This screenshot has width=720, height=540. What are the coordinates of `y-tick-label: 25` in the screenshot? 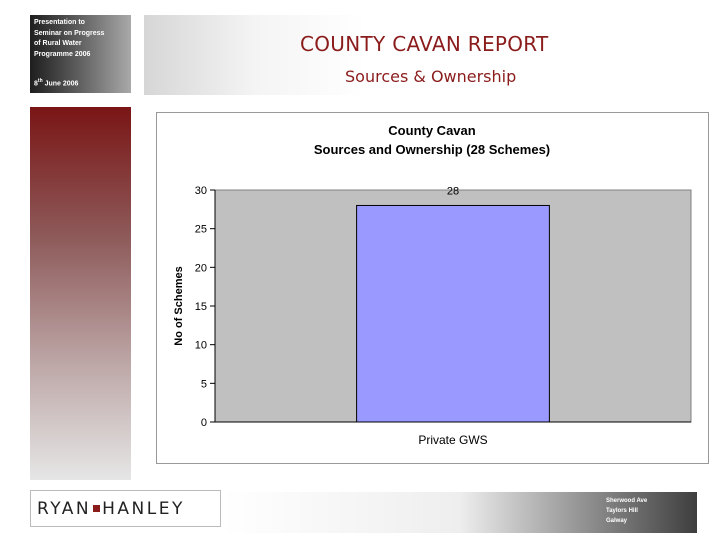 It's located at (201, 230).